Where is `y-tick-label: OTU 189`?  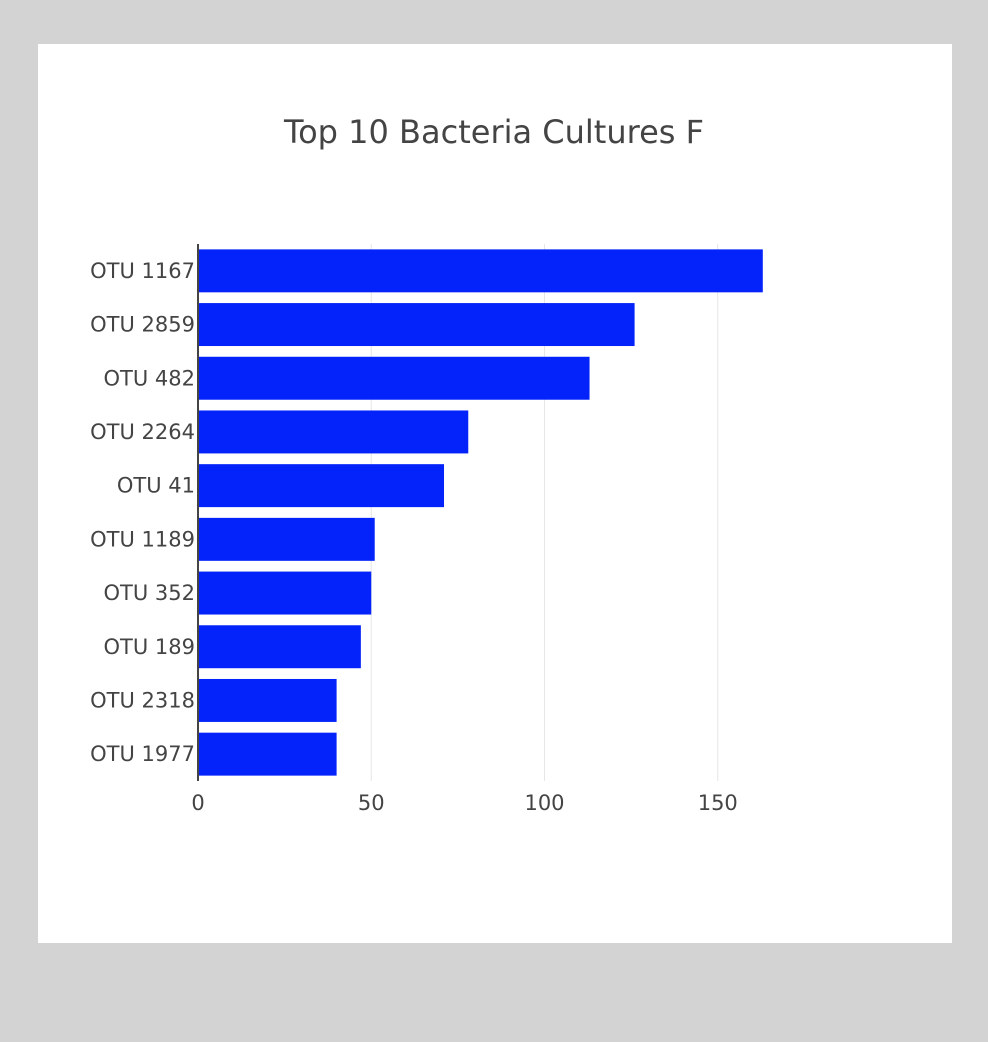
y-tick-label: OTU 189 is located at coordinates (150, 647).